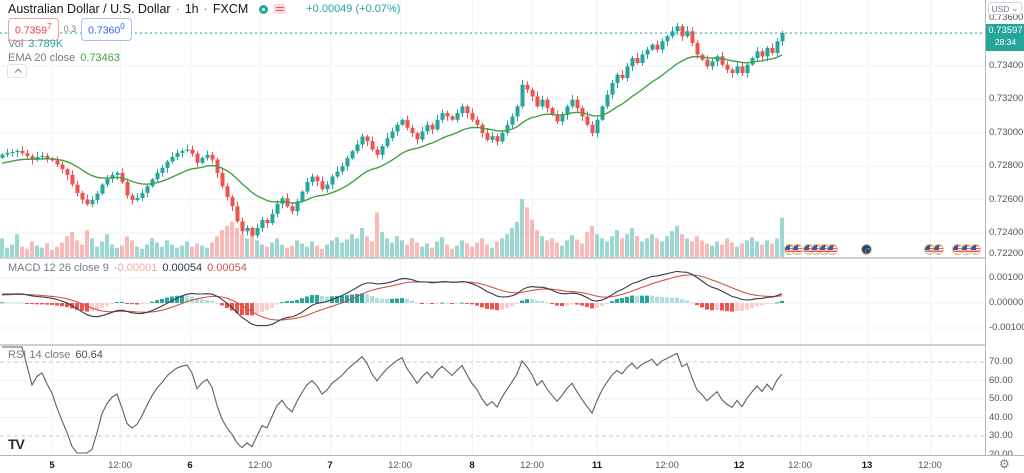 The width and height of the screenshot is (1024, 473). Describe the element at coordinates (472, 465) in the screenshot. I see `time-axis-label: 8` at that location.